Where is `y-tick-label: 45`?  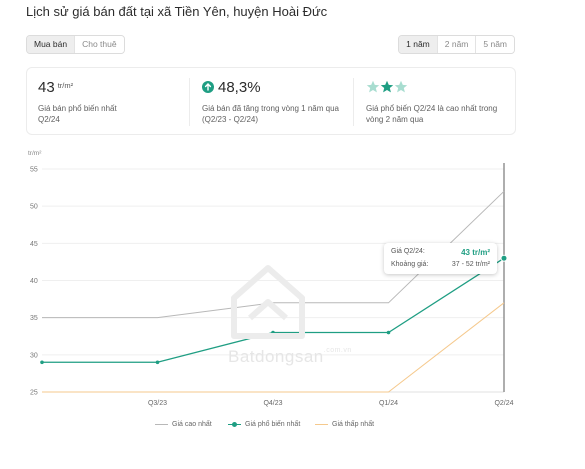
y-tick-label: 45 is located at coordinates (34, 244).